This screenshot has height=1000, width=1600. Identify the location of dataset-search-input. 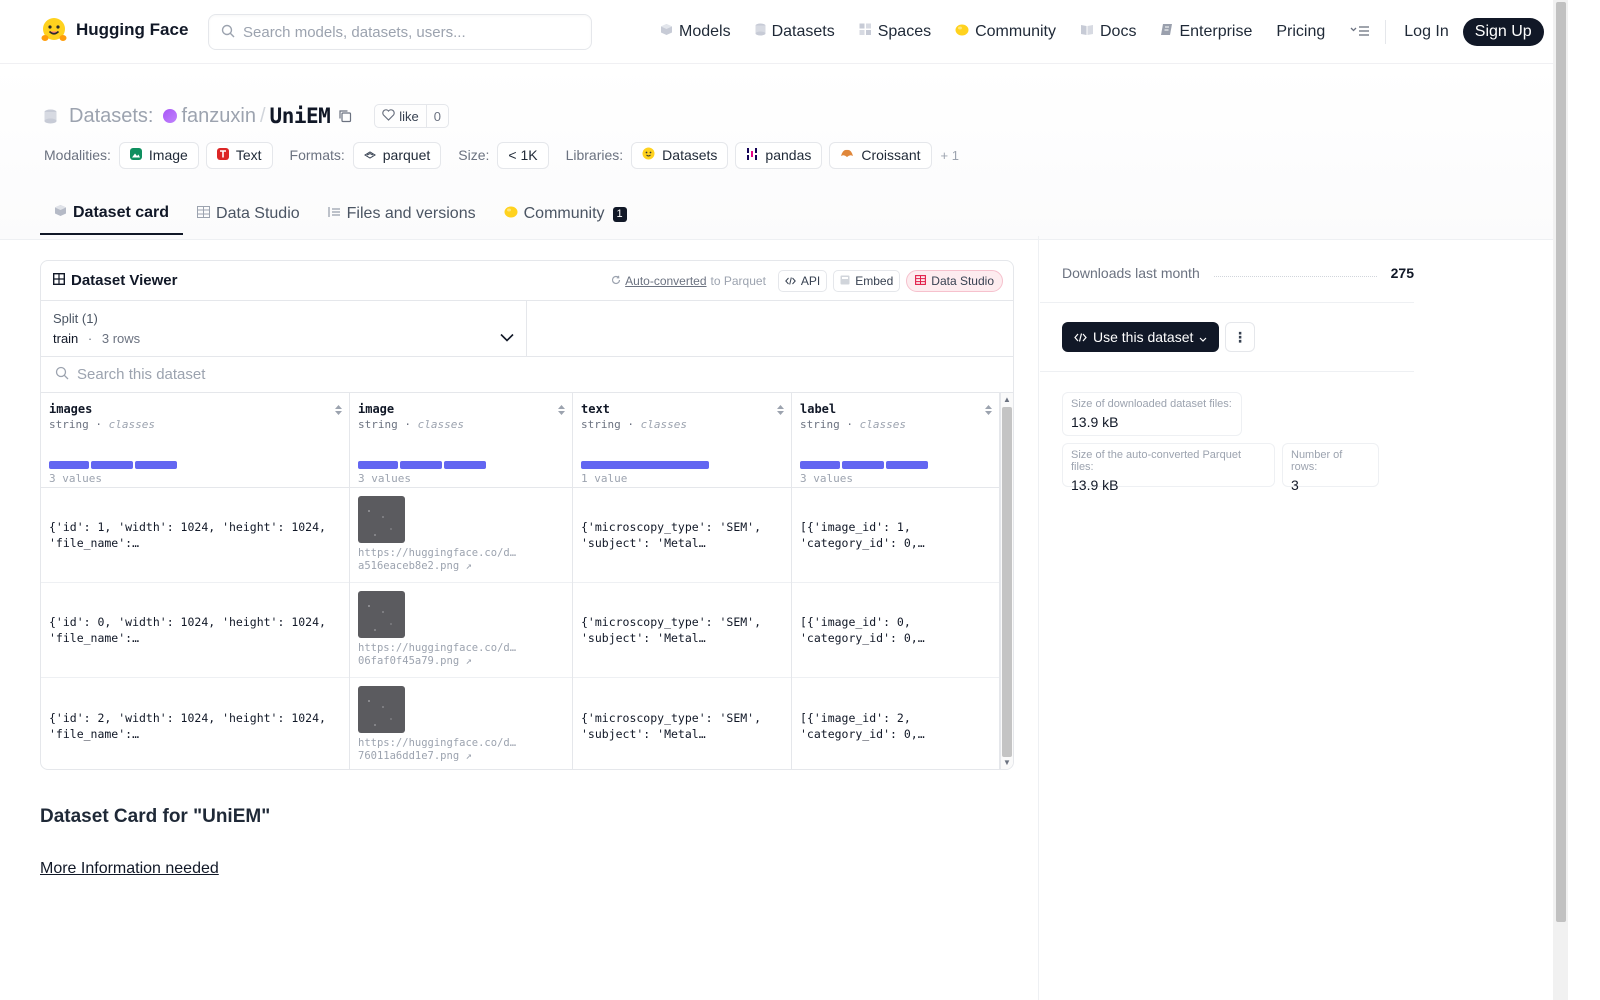
(277, 374).